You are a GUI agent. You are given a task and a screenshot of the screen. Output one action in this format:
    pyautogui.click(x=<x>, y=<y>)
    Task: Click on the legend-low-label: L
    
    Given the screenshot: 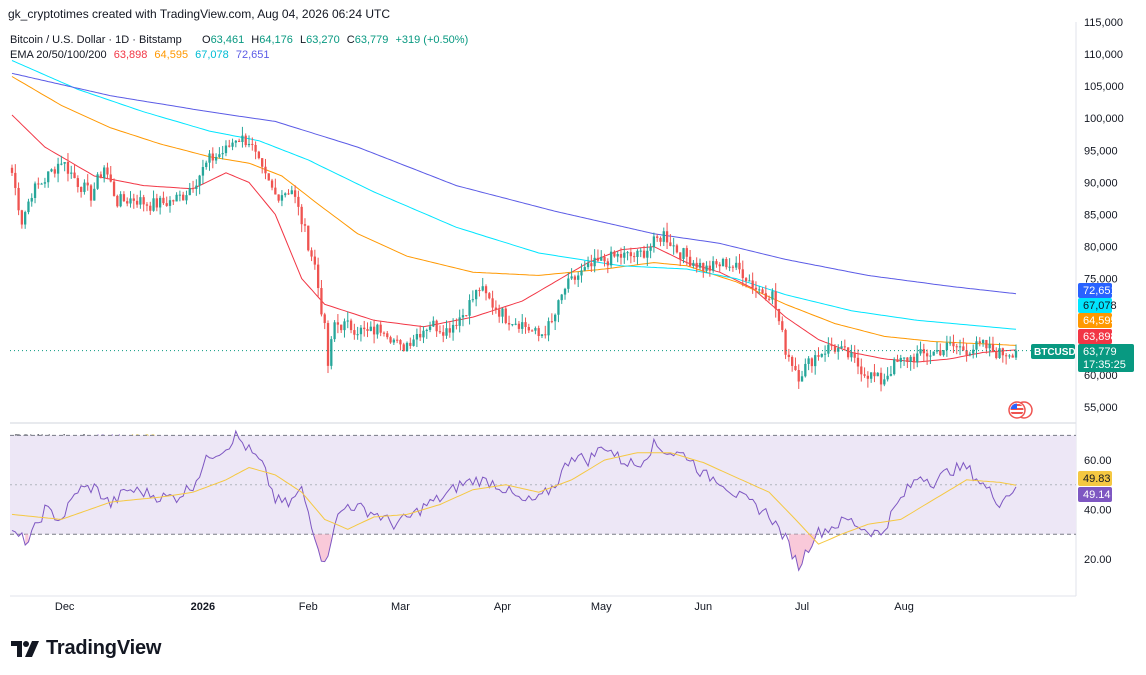 What is the action you would take?
    pyautogui.click(x=303, y=40)
    